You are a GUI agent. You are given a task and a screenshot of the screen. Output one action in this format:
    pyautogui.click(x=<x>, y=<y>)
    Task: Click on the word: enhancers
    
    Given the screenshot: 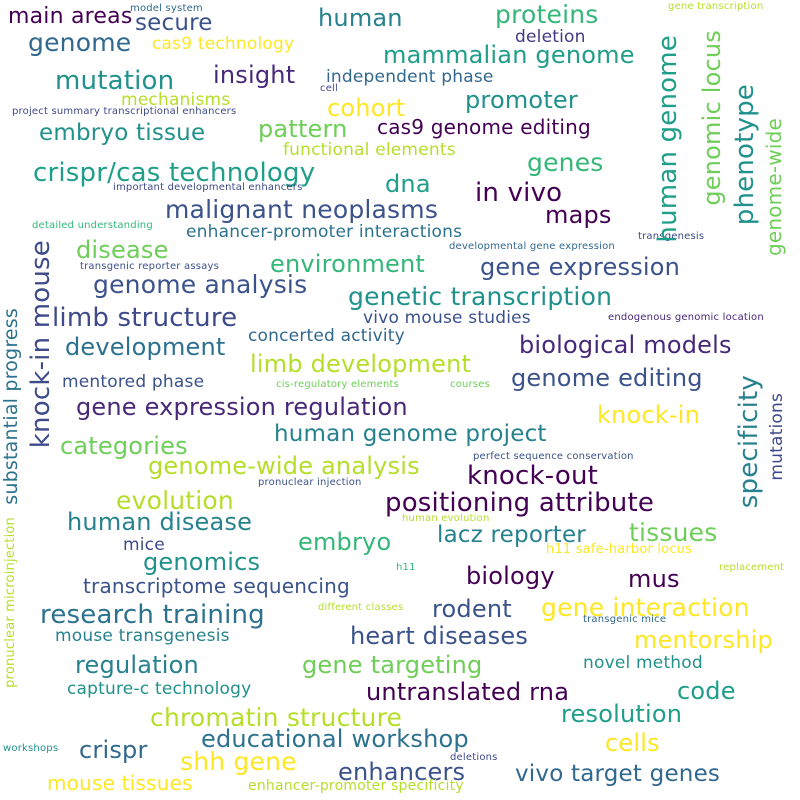 What is the action you would take?
    pyautogui.click(x=402, y=772)
    